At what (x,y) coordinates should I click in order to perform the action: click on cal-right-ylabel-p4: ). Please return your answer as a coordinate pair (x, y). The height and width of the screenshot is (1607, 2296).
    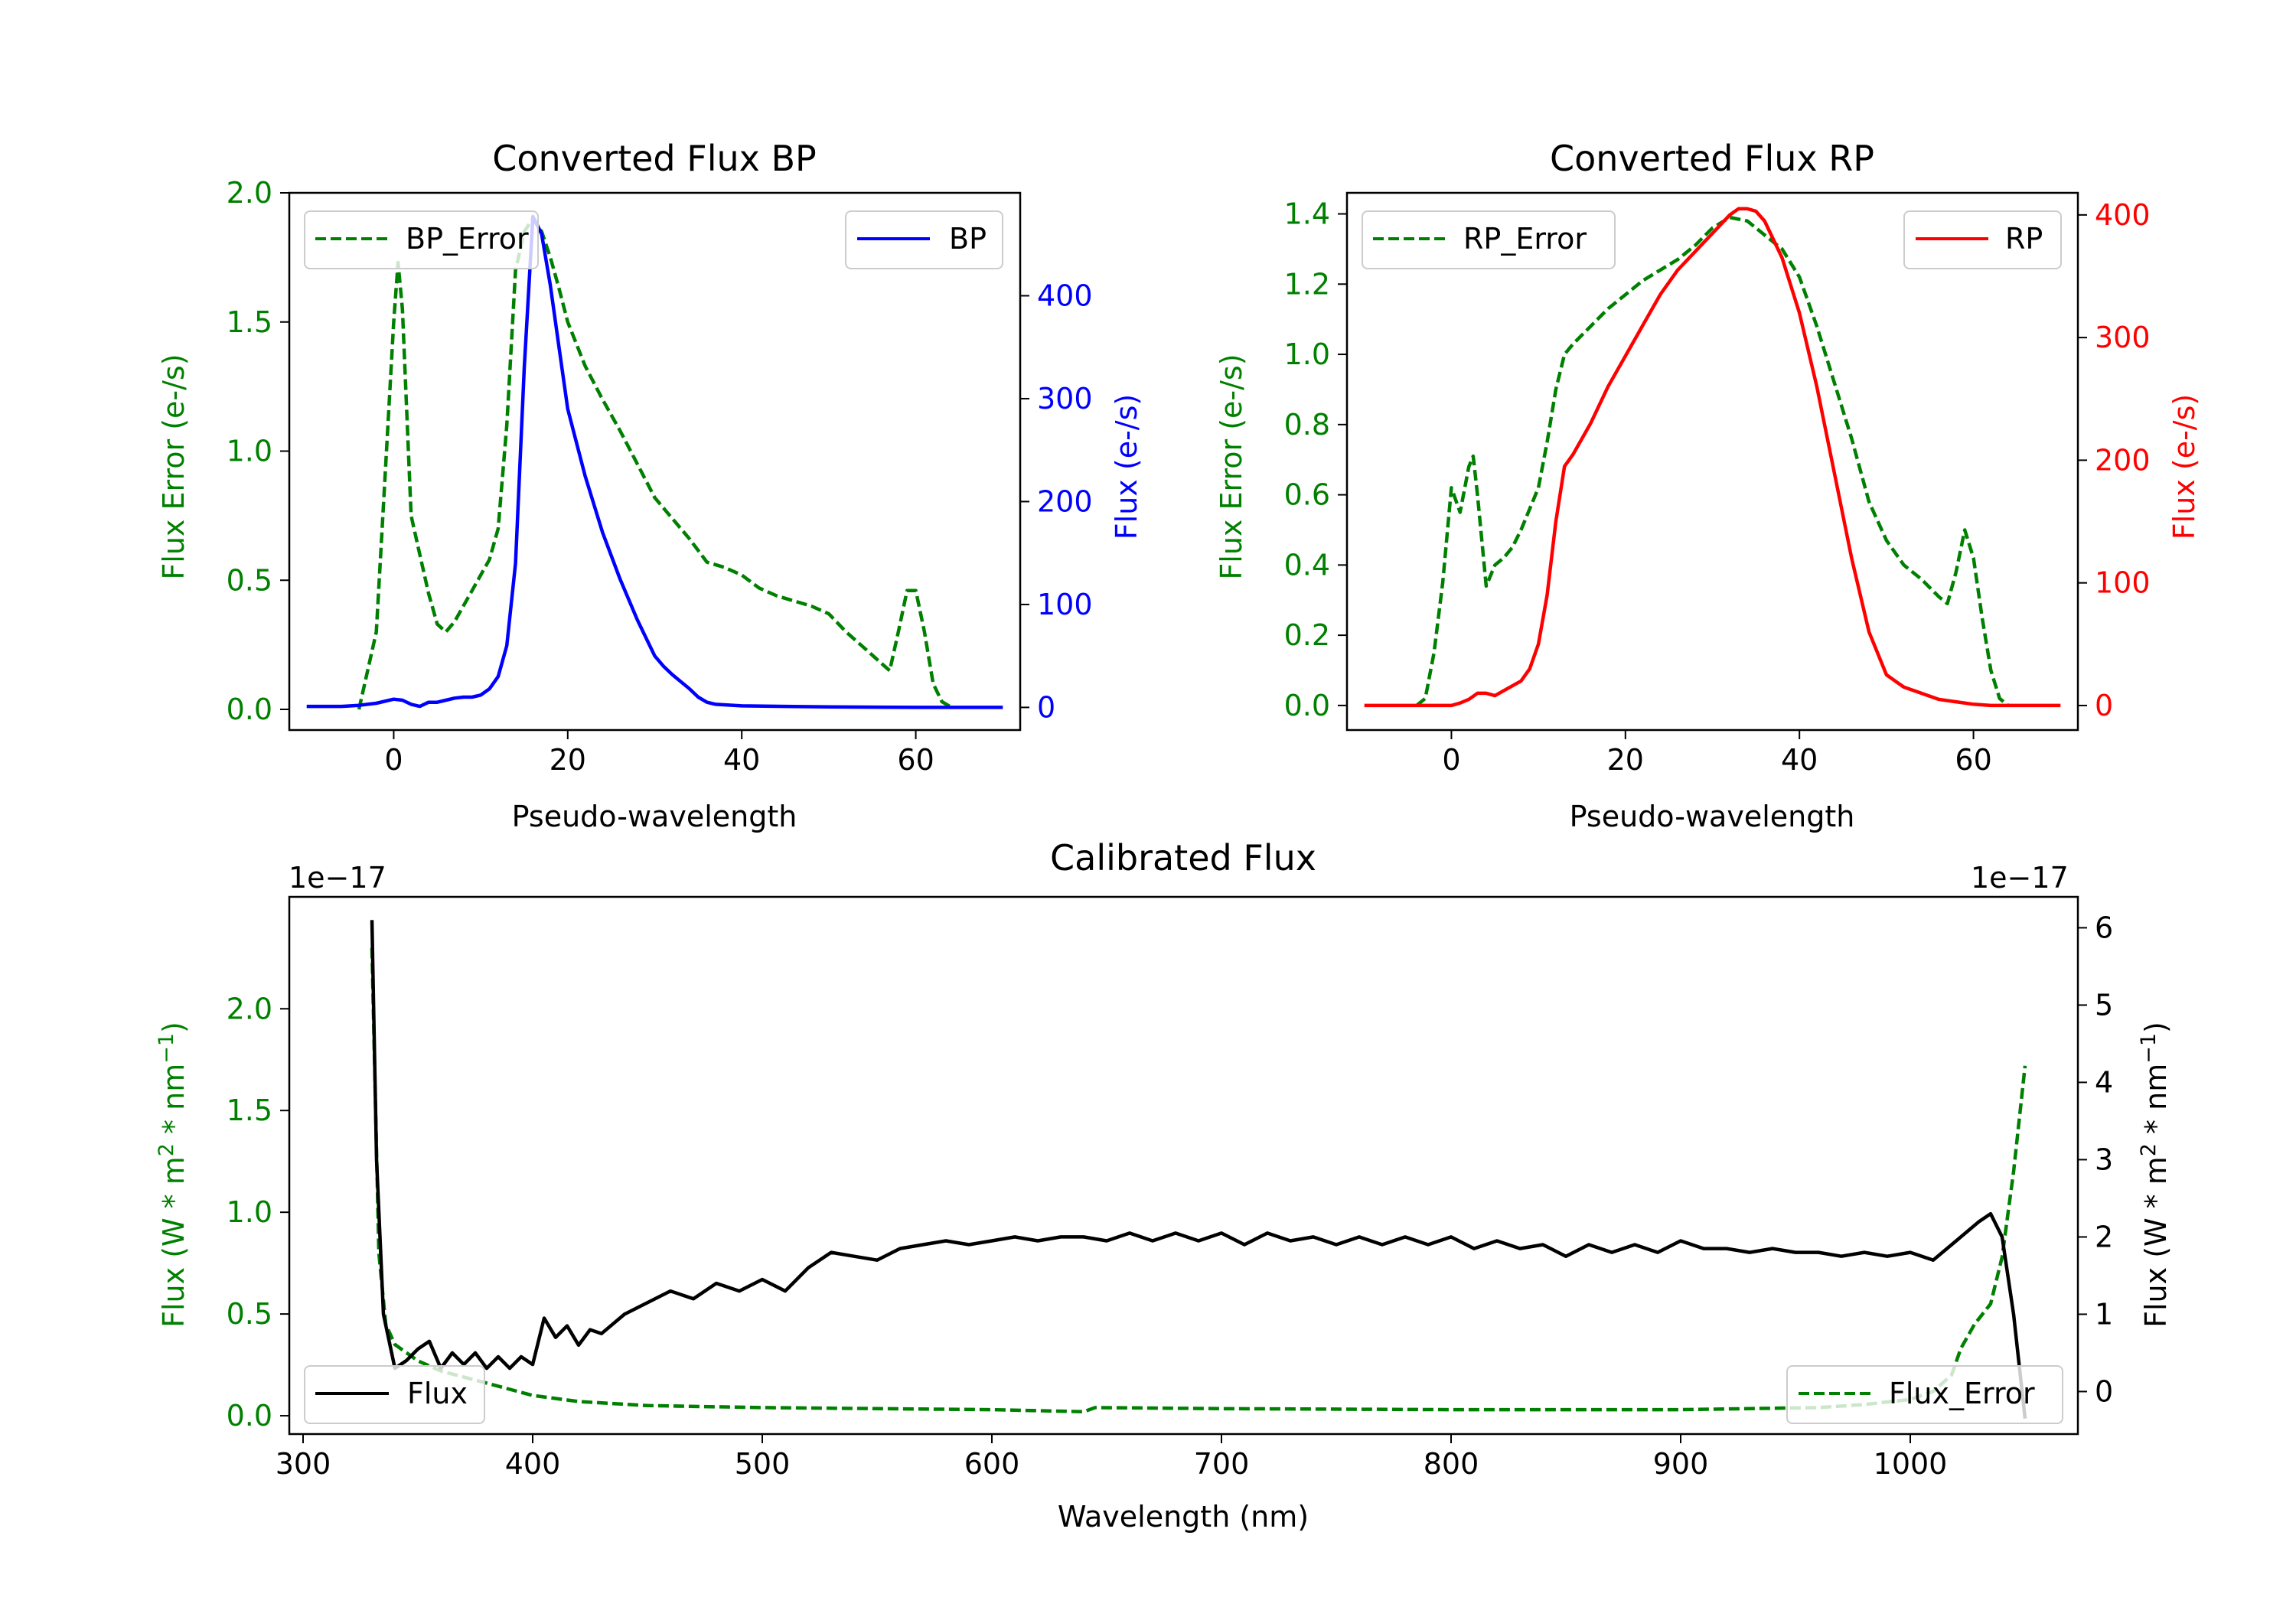
    Looking at the image, I should click on (2156, 1027).